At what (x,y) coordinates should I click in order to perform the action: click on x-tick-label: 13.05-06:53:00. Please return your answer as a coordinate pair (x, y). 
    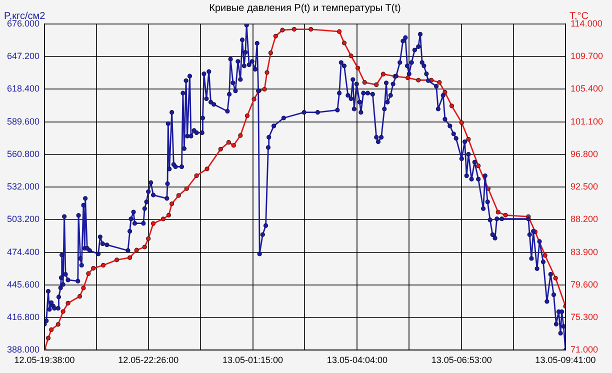
    Looking at the image, I should click on (461, 360).